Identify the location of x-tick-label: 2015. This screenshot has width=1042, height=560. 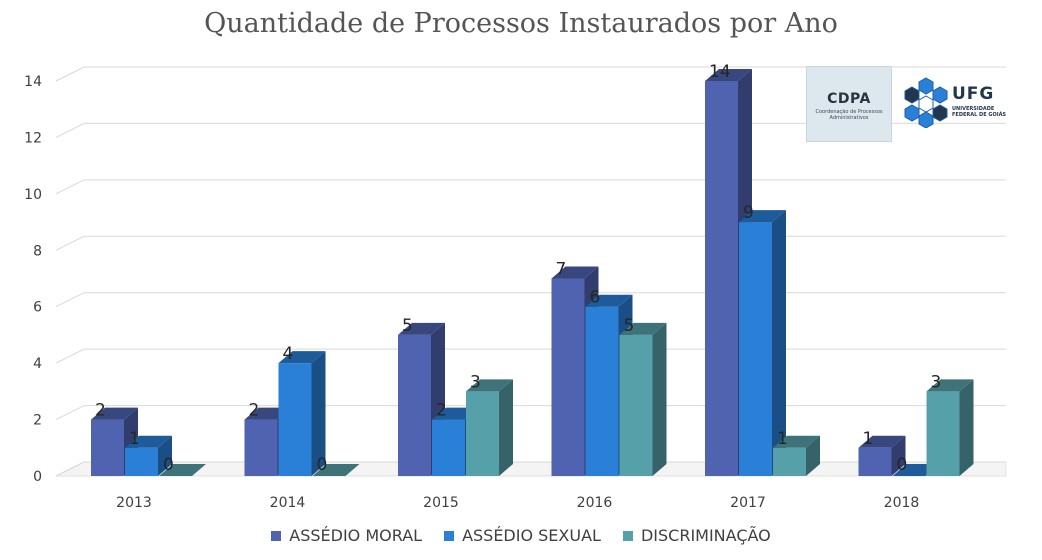
(441, 503).